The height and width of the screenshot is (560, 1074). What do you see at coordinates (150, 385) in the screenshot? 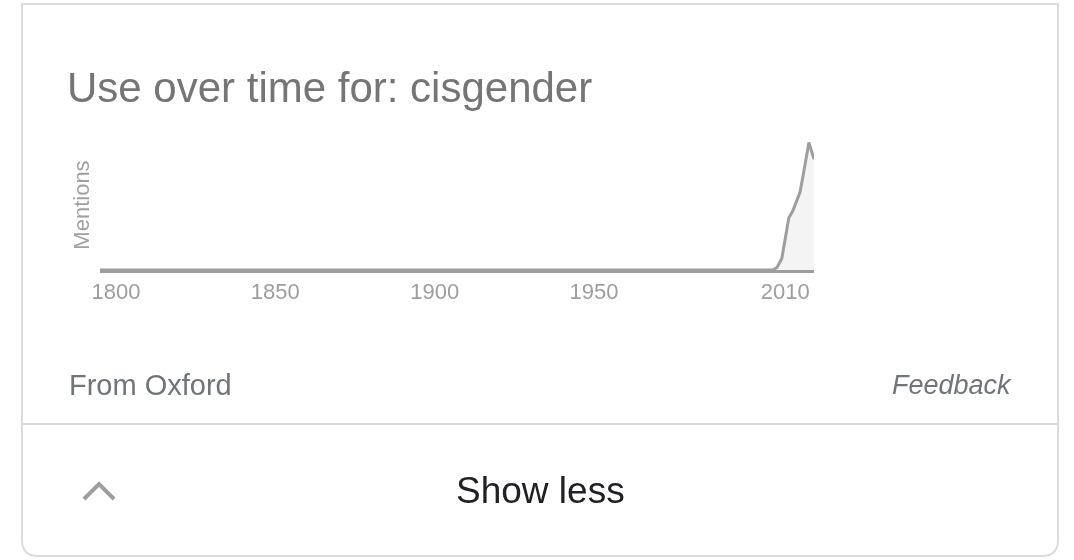
I see `text: From Oxford` at bounding box center [150, 385].